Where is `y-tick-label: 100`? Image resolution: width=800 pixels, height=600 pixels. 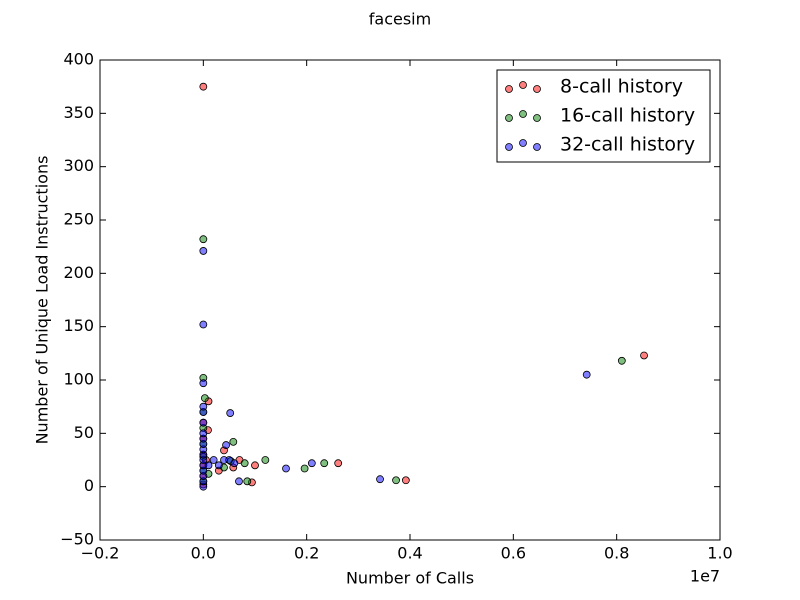 y-tick-label: 100 is located at coordinates (78, 379).